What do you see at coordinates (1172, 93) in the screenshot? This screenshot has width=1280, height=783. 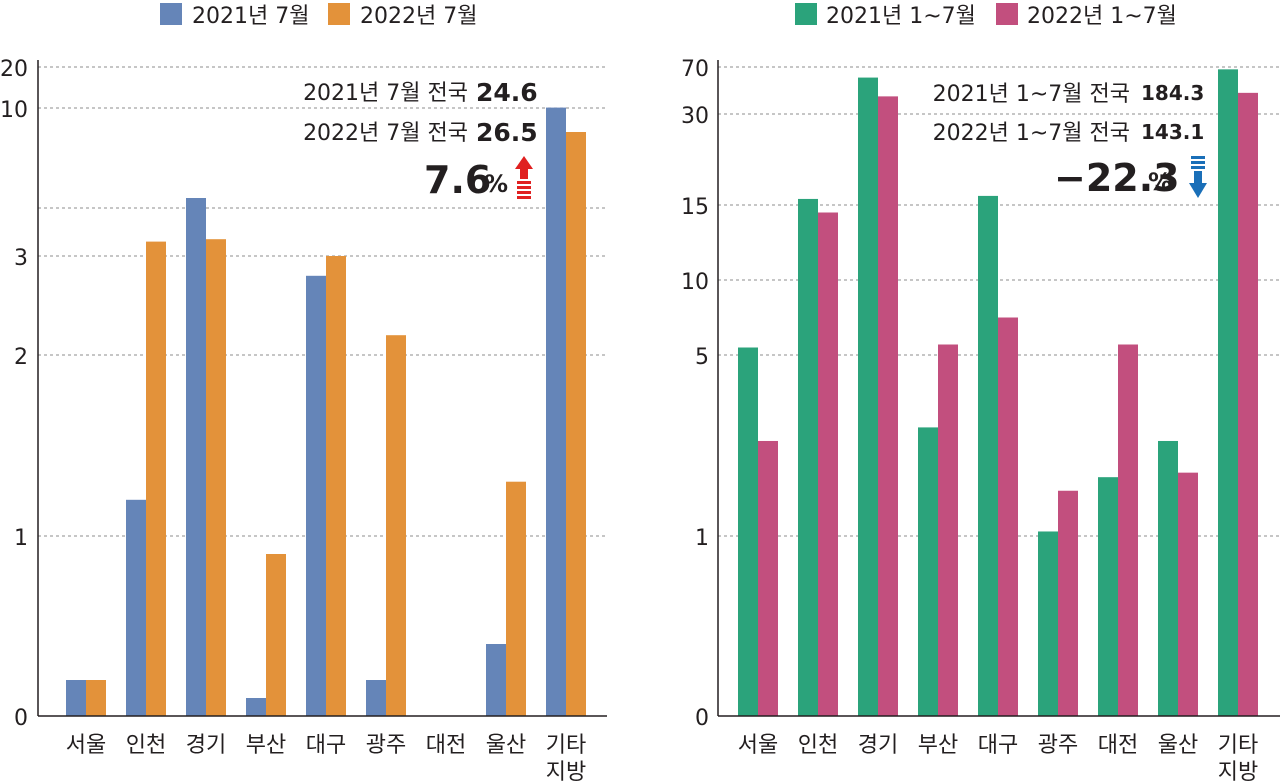 I see `right-annotation-line1-value: 184.3` at bounding box center [1172, 93].